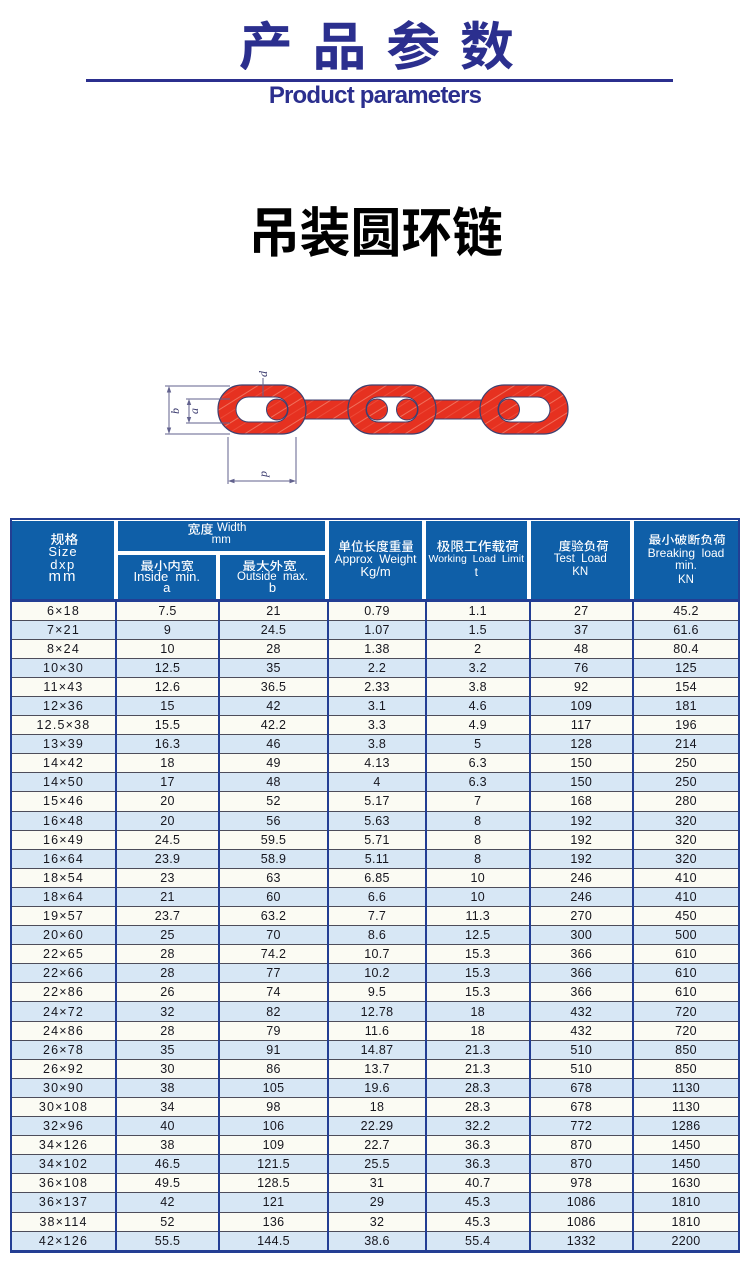 The width and height of the screenshot is (750, 1278). Describe the element at coordinates (175, 411) in the screenshot. I see `svg-text: b` at that location.